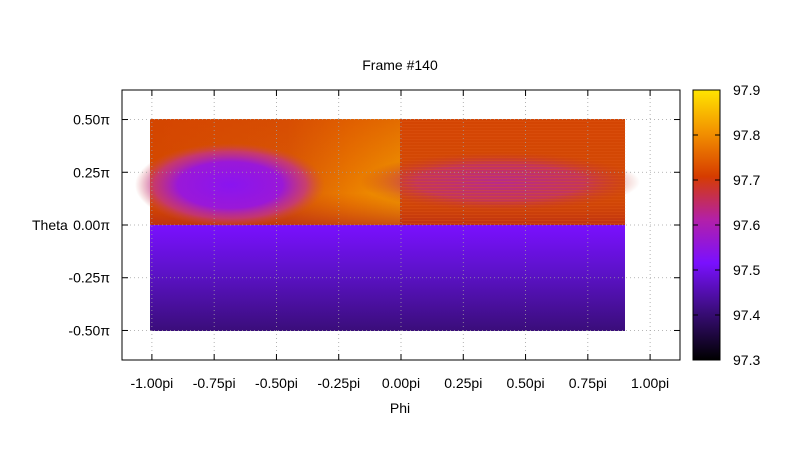 Image resolution: width=800 pixels, height=450 pixels. I want to click on x-axis-label: Phi, so click(400, 408).